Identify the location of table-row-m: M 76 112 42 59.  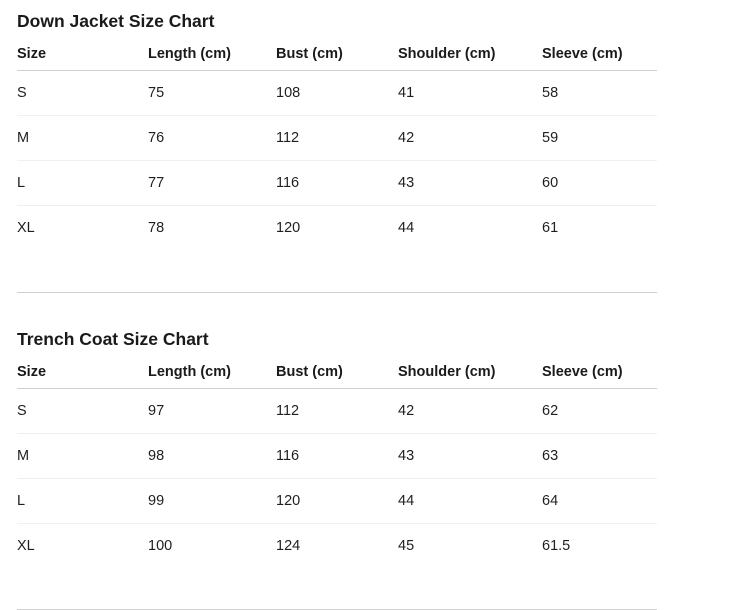
(337, 138).